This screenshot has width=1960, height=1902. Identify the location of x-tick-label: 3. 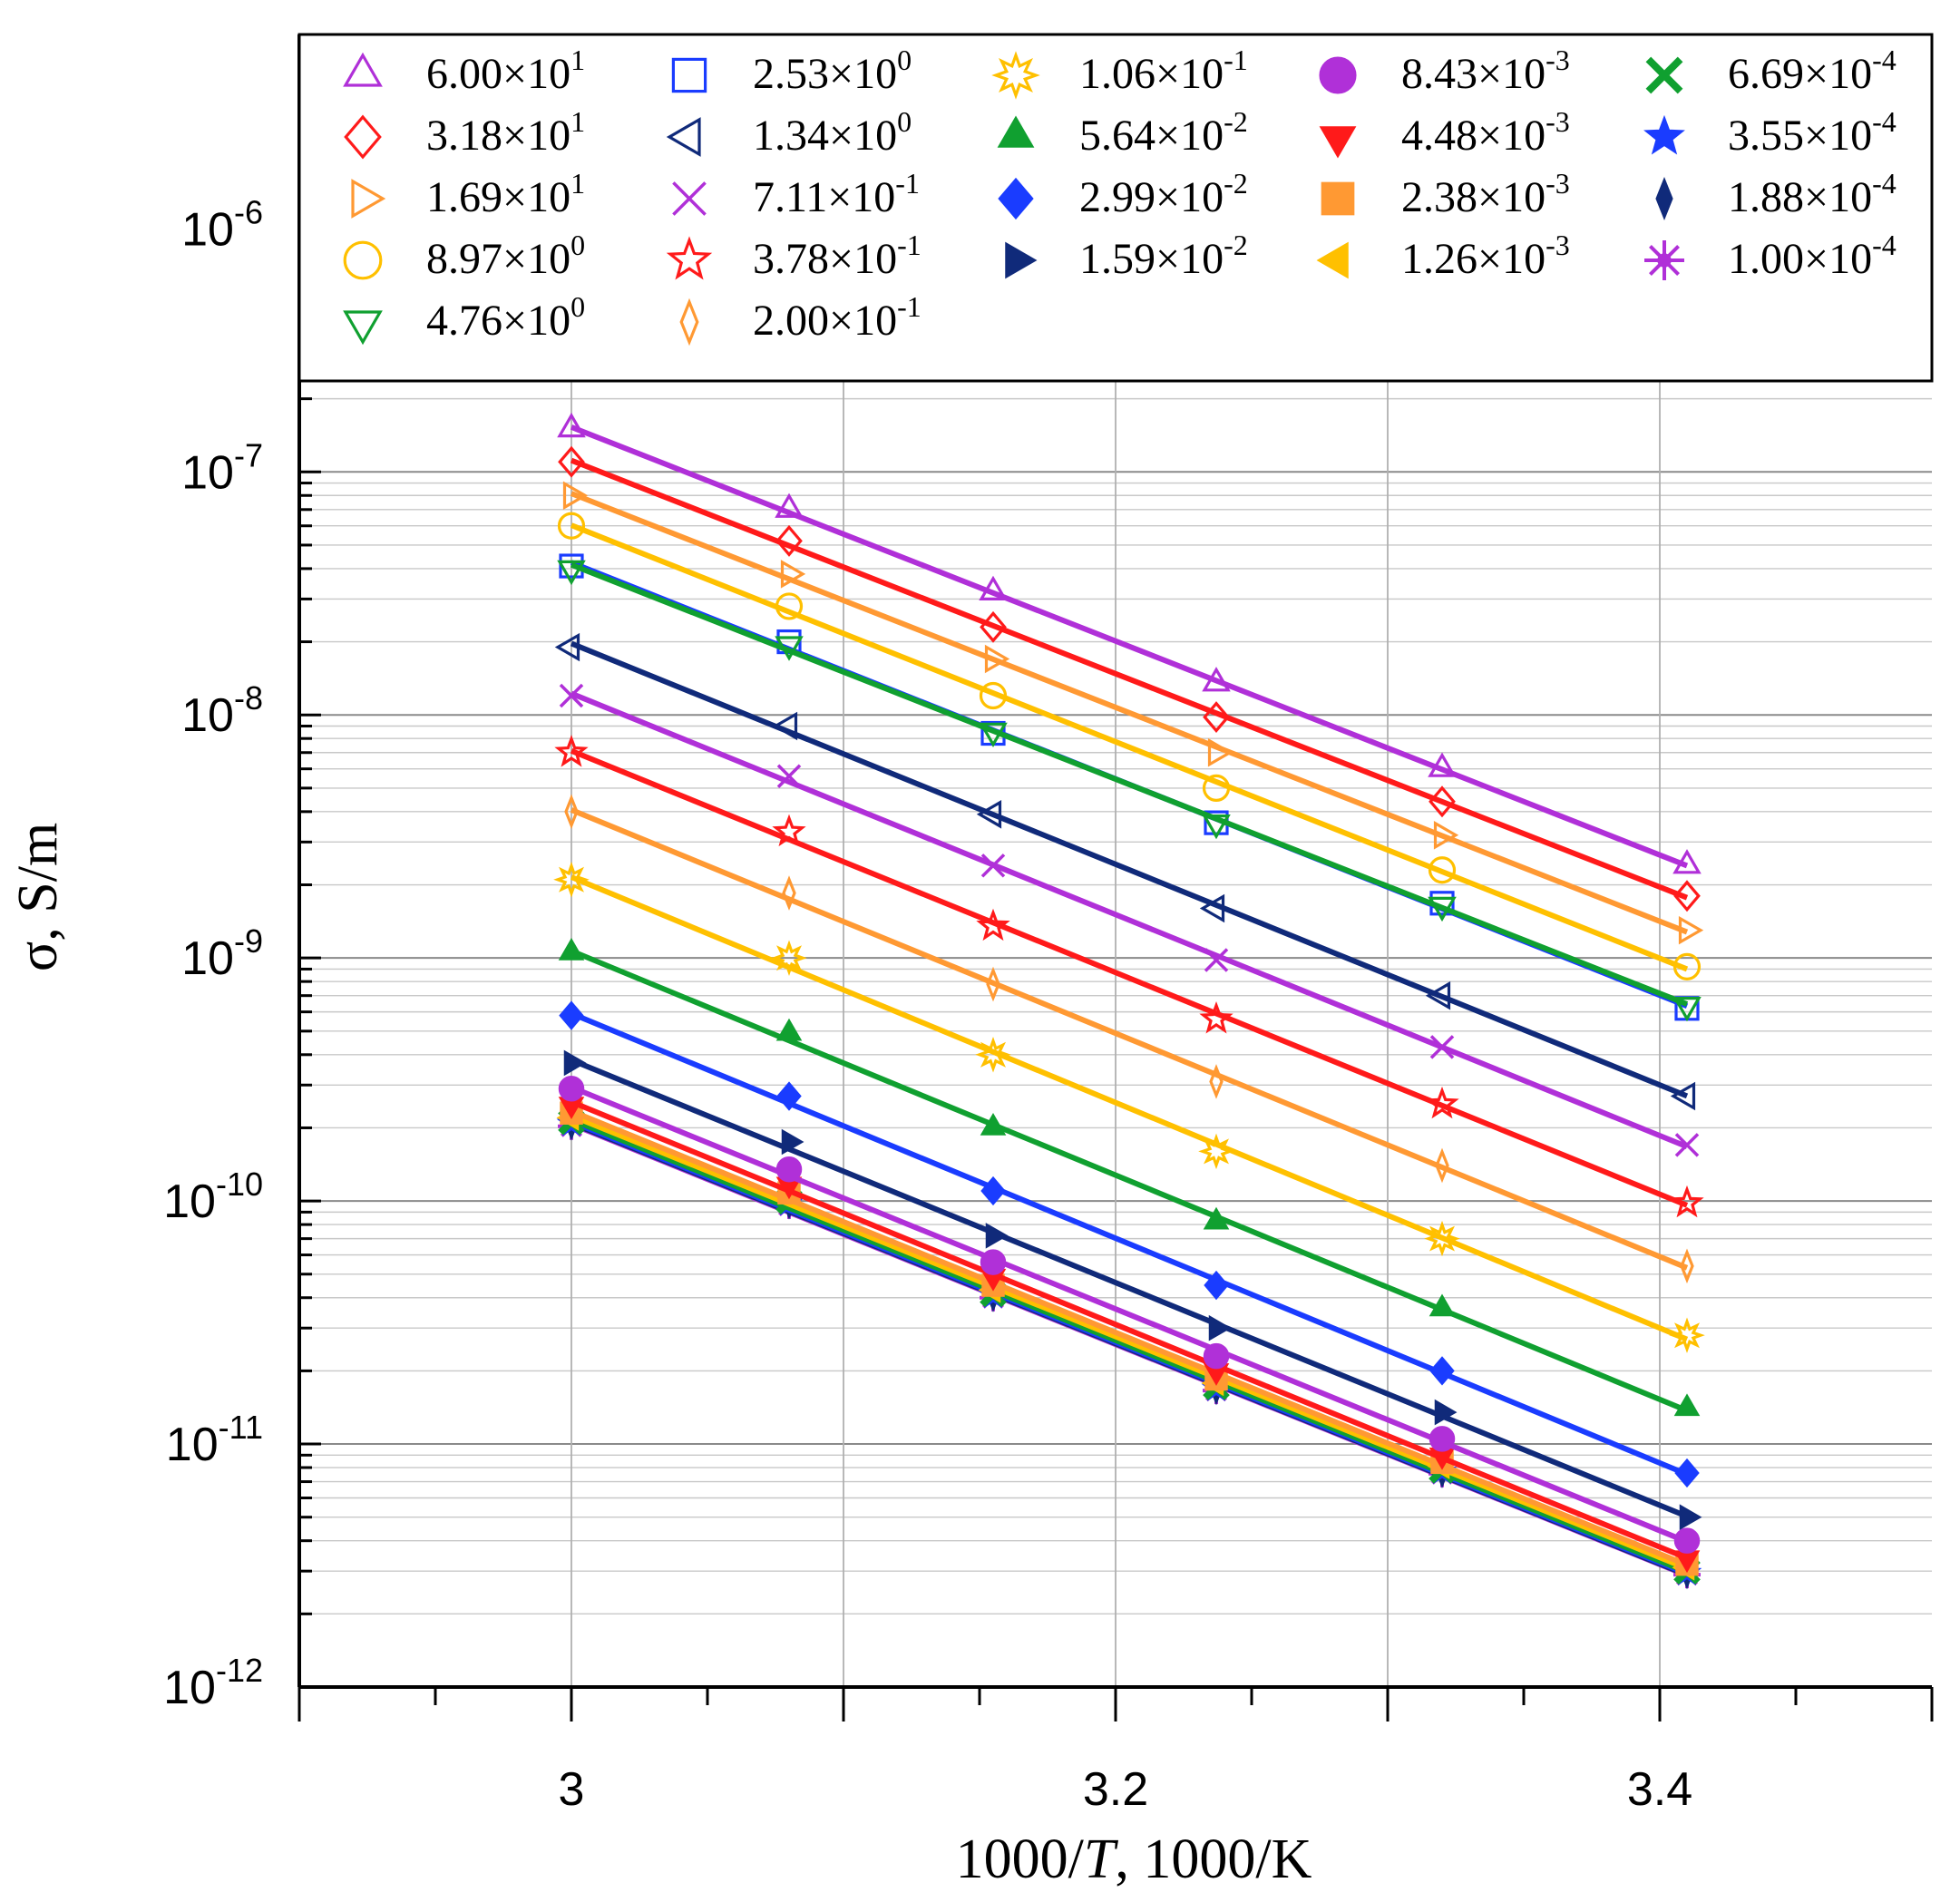
(572, 1790).